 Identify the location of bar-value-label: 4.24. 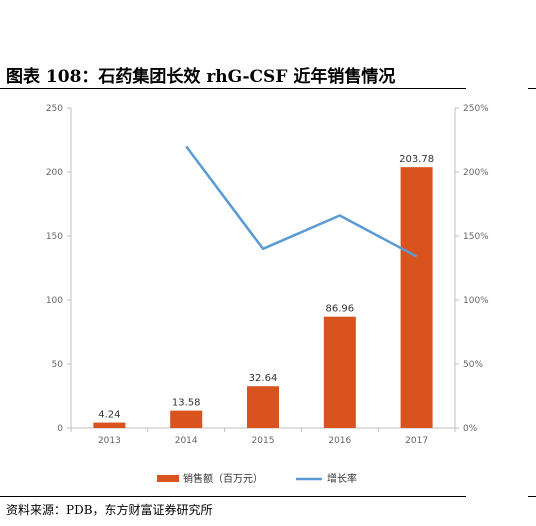
(109, 415).